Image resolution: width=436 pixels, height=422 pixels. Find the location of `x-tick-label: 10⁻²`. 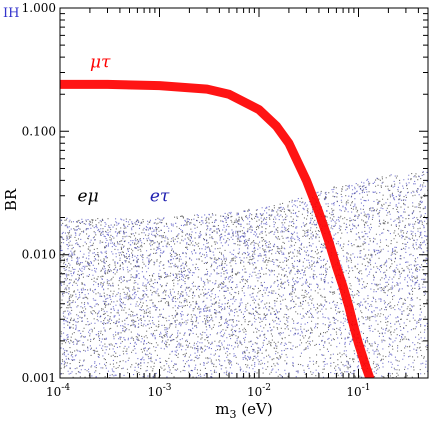

x-tick-label: 10⁻² is located at coordinates (259, 391).